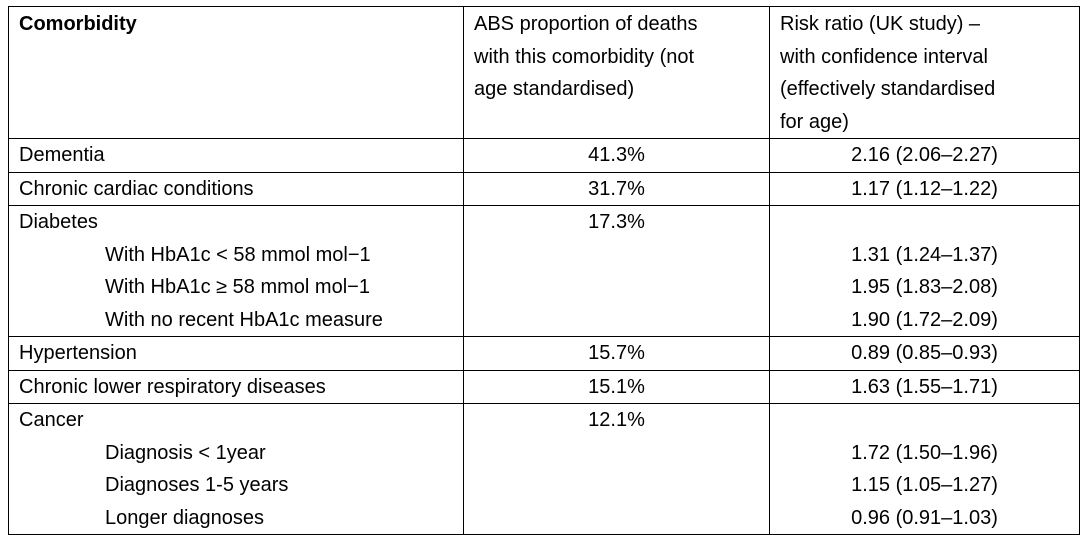 Image resolution: width=1087 pixels, height=535 pixels. Describe the element at coordinates (62, 155) in the screenshot. I see `comorbidity-label: Dementia` at that location.